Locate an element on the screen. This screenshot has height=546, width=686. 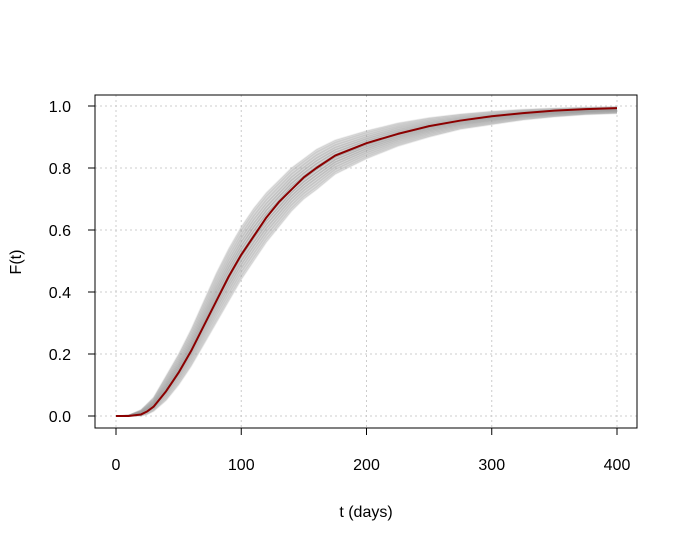
x-tick-label-1: 100 is located at coordinates (241, 465).